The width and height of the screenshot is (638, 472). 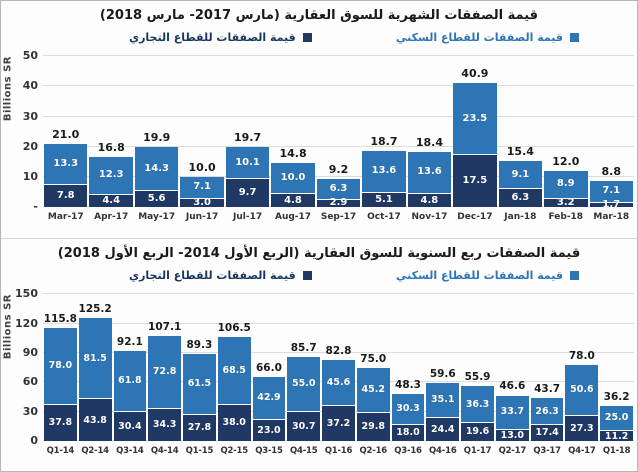 What do you see at coordinates (616, 375) in the screenshot?
I see `bar-column: 25.0 11.2 36.2 Q1-18` at bounding box center [616, 375].